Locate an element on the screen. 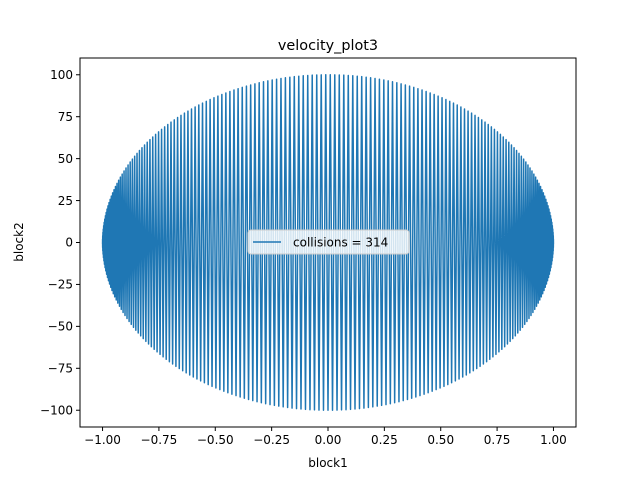  x-tick-label: 0.00 is located at coordinates (328, 440).